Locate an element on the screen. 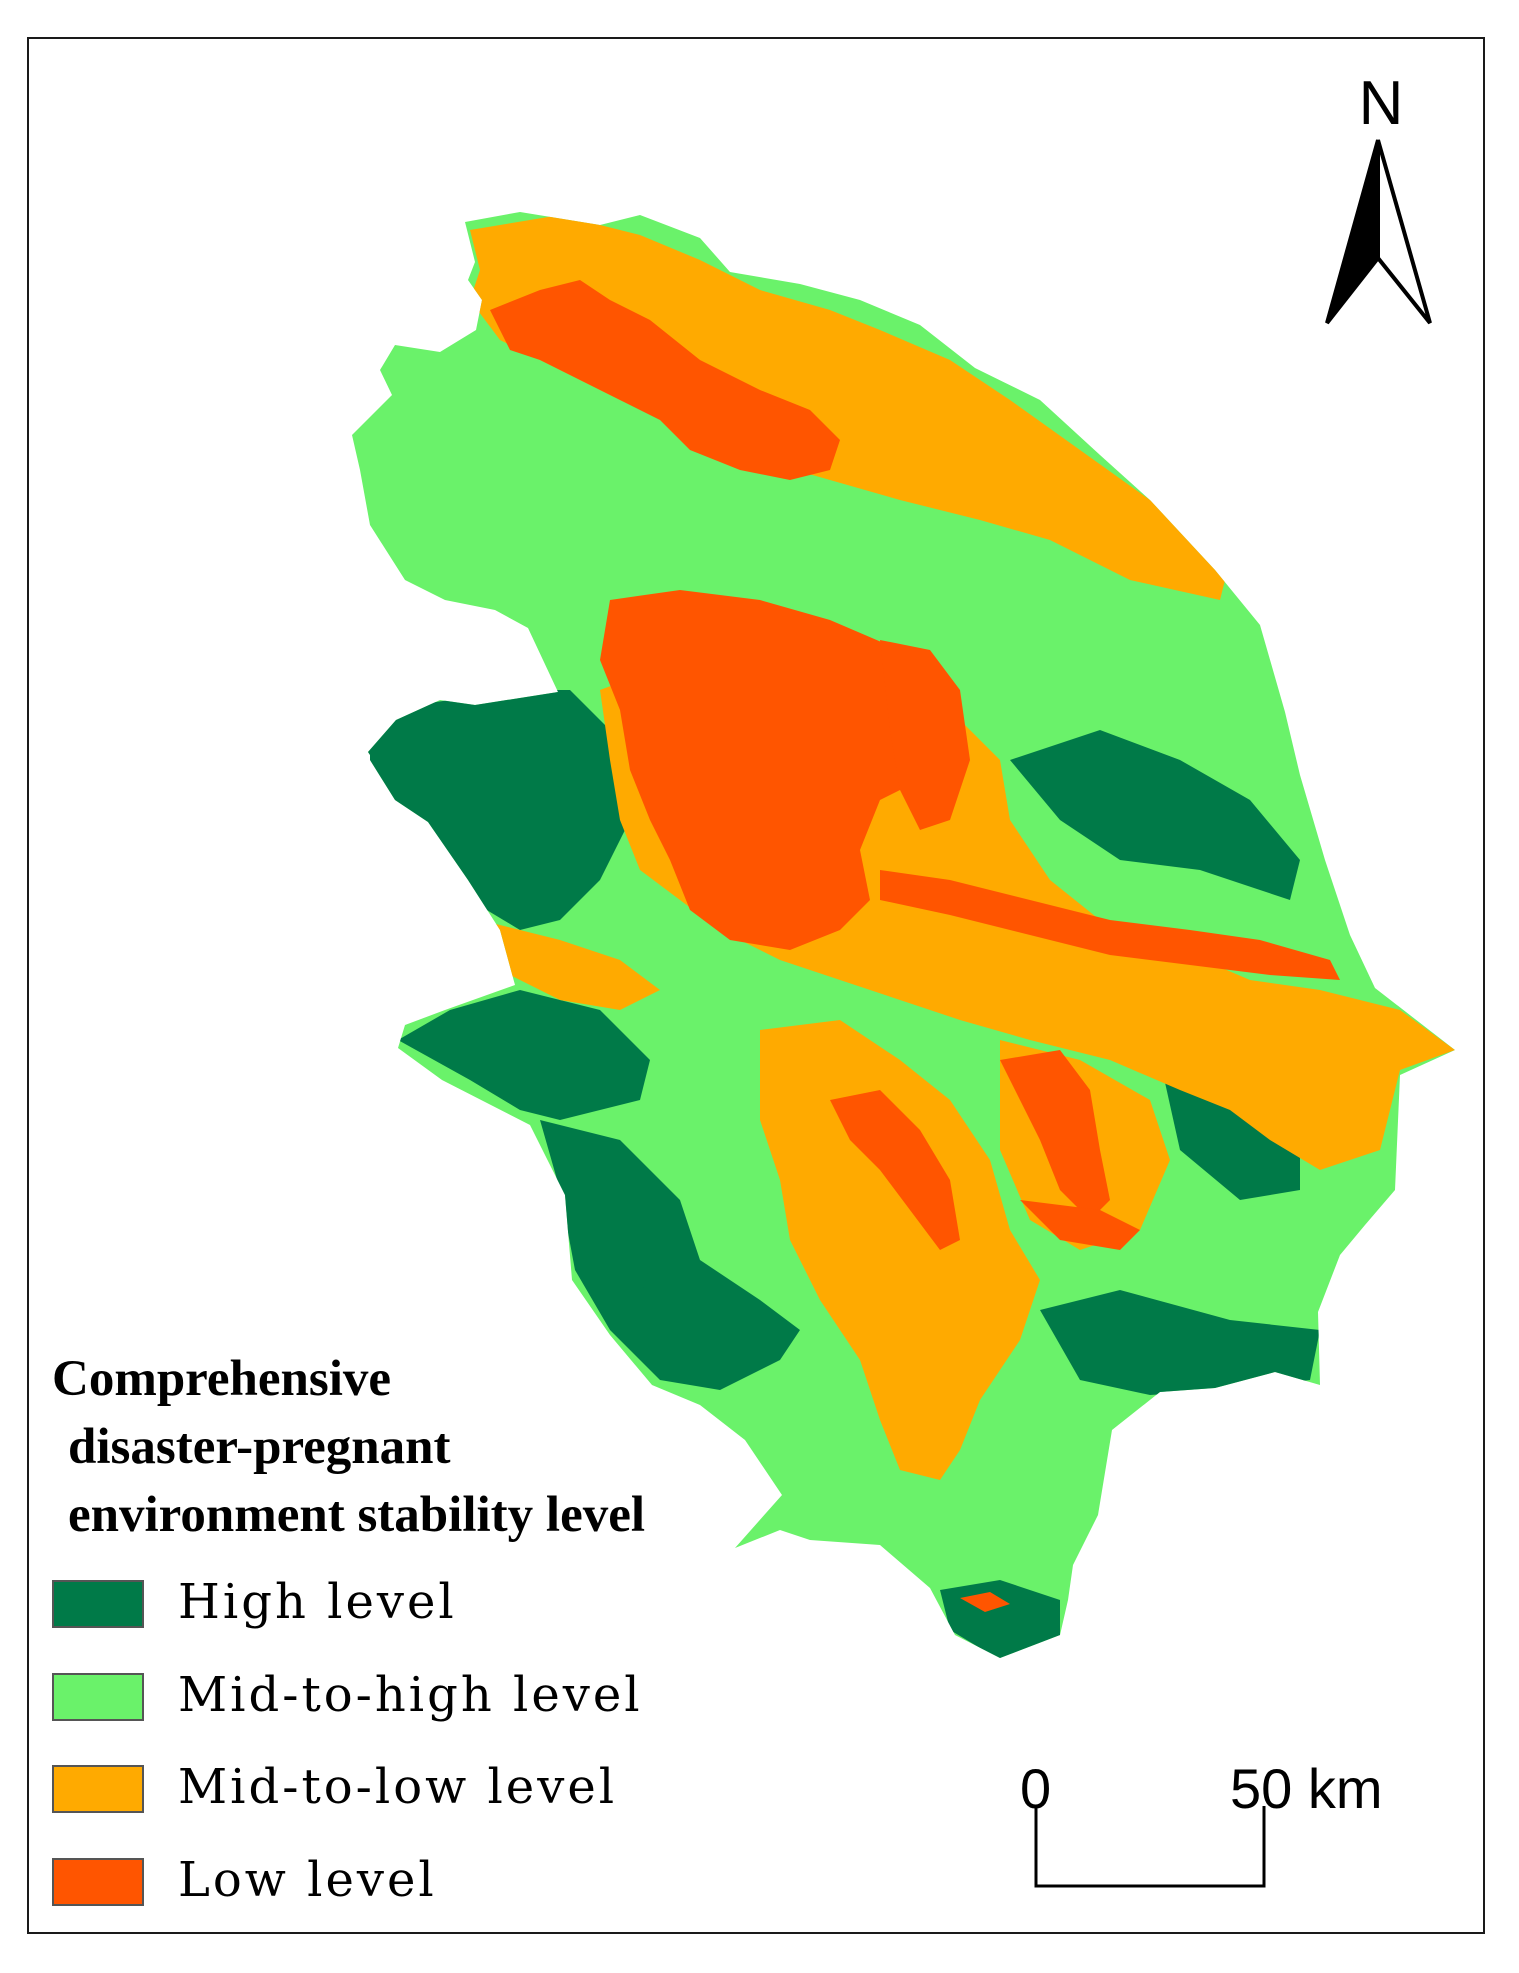  region-mid-to-low-south is located at coordinates (900, 1250).